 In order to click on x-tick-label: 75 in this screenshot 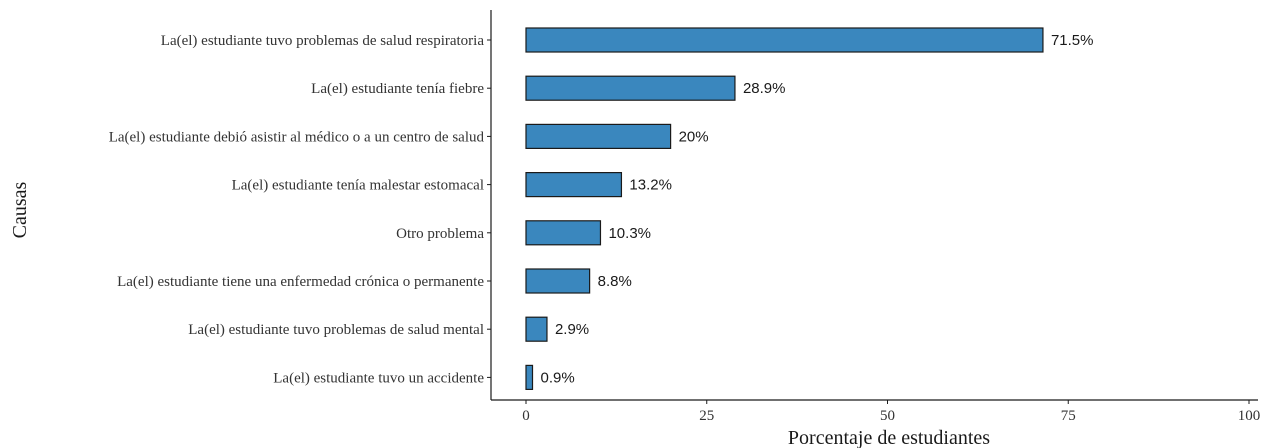, I will do `click(1068, 416)`.